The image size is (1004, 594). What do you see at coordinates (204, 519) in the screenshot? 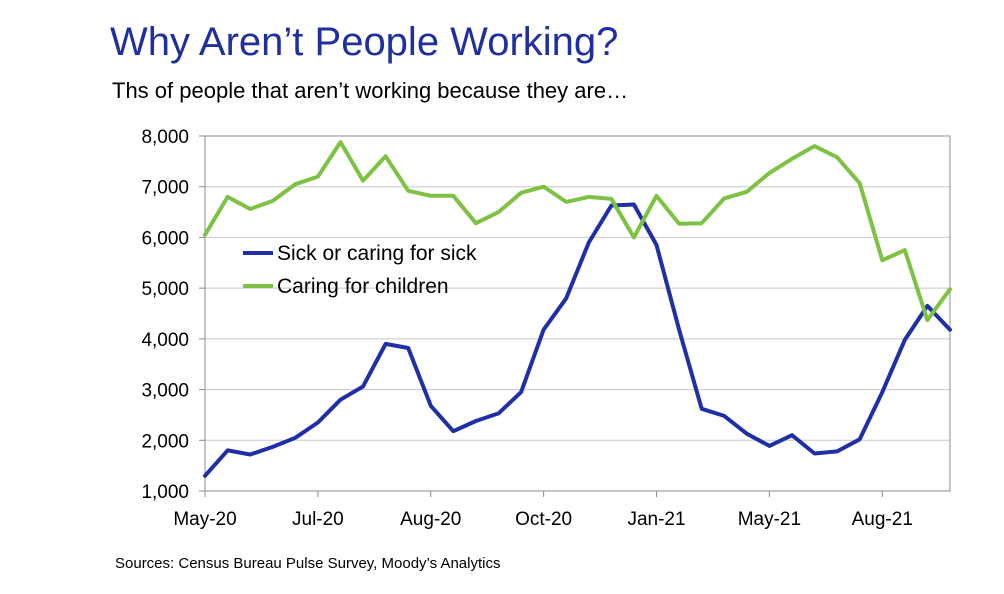
I see `x-tick-label: May-20` at bounding box center [204, 519].